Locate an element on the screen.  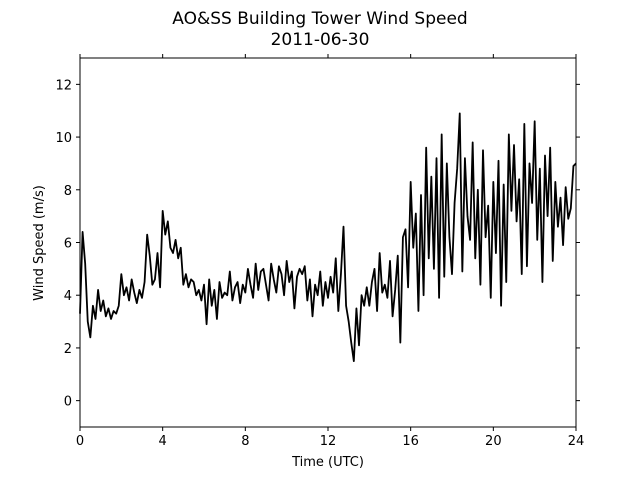
chart-title: AO&SS Building Tower Wind Speed is located at coordinates (319, 19).